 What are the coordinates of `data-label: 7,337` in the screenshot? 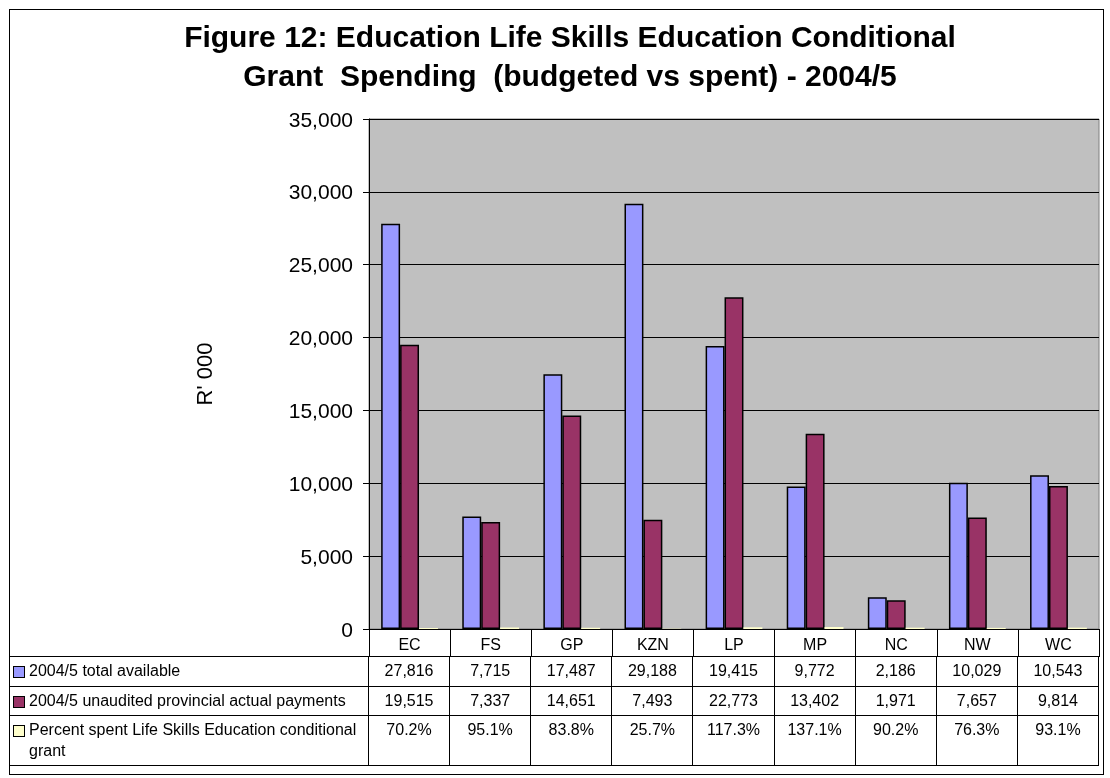 It's located at (491, 701).